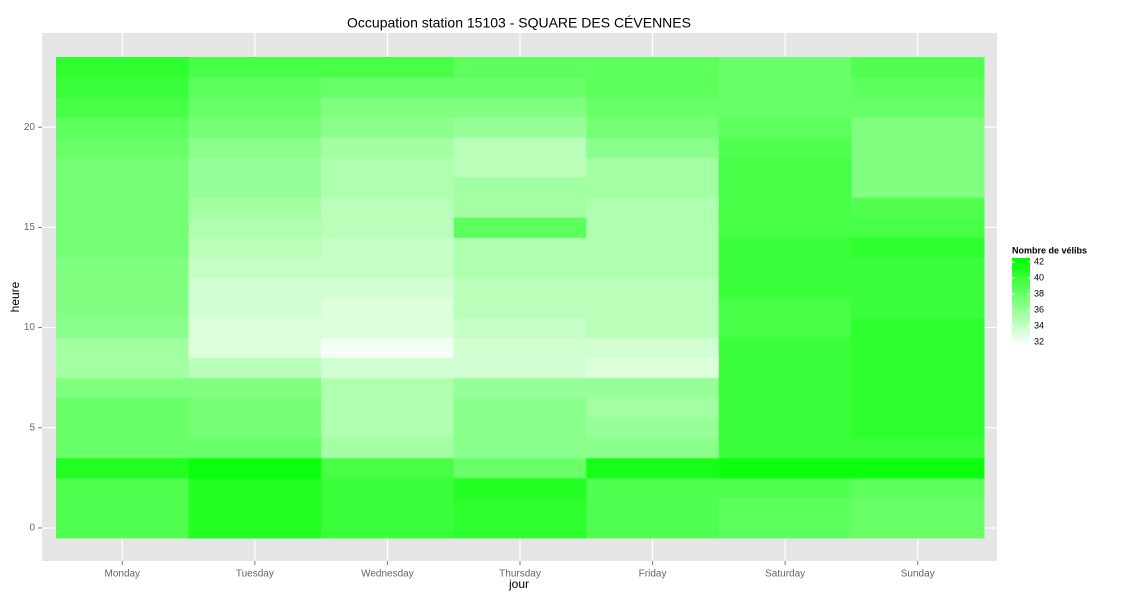 The width and height of the screenshot is (1125, 605). I want to click on x-tick-label: Monday, so click(122, 574).